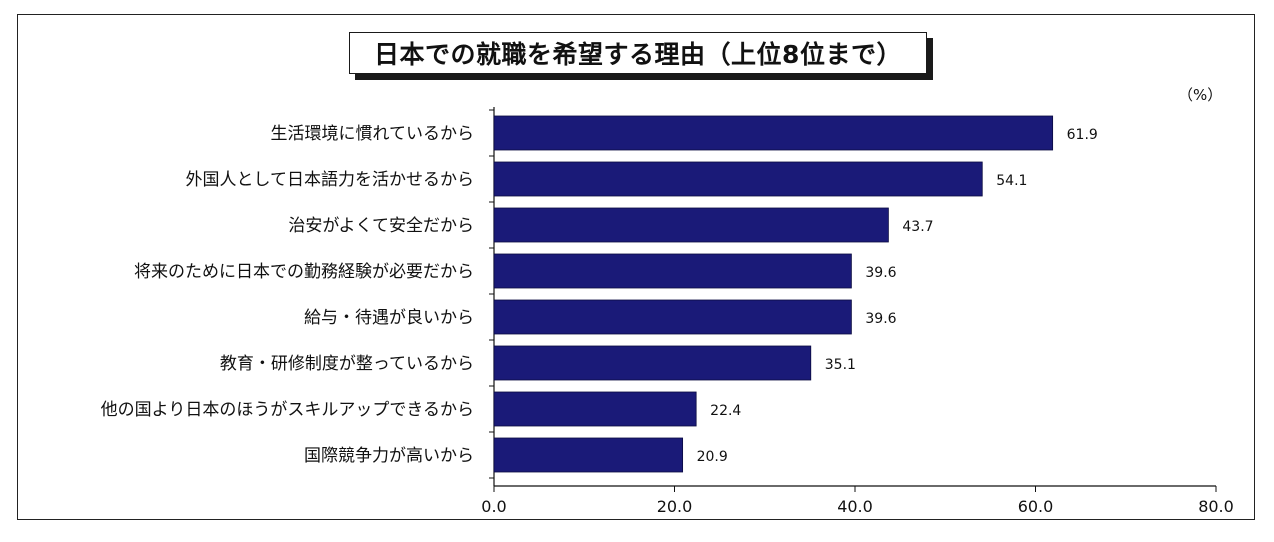 The height and width of the screenshot is (542, 1274). Describe the element at coordinates (304, 272) in the screenshot. I see `category-label: 将来のために日本での勤務経験が必要だから` at that location.